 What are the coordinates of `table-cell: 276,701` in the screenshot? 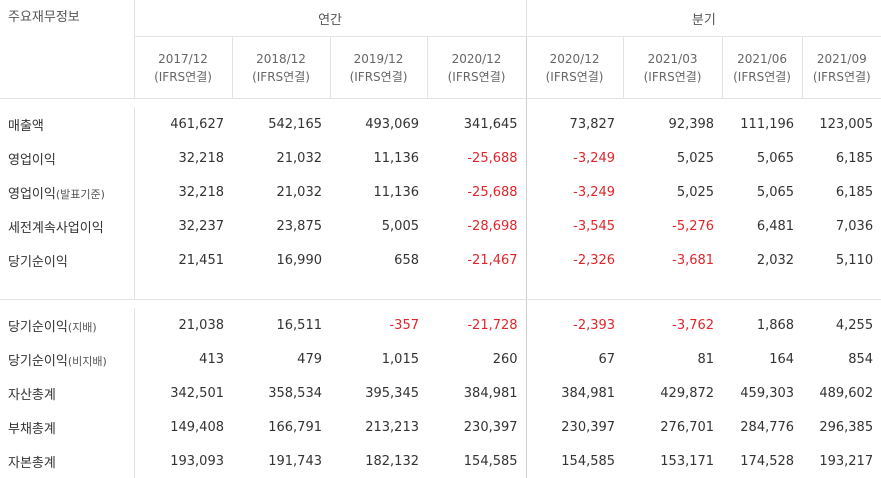 It's located at (687, 427).